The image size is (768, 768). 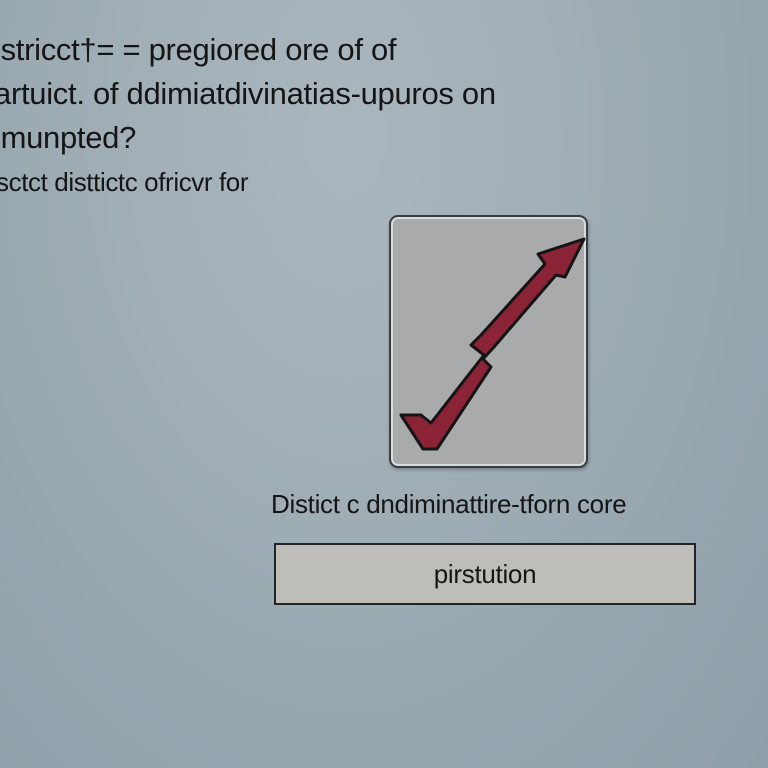 I want to click on subtitle-text: sctct disttictc ofricvr for, so click(x=124, y=182).